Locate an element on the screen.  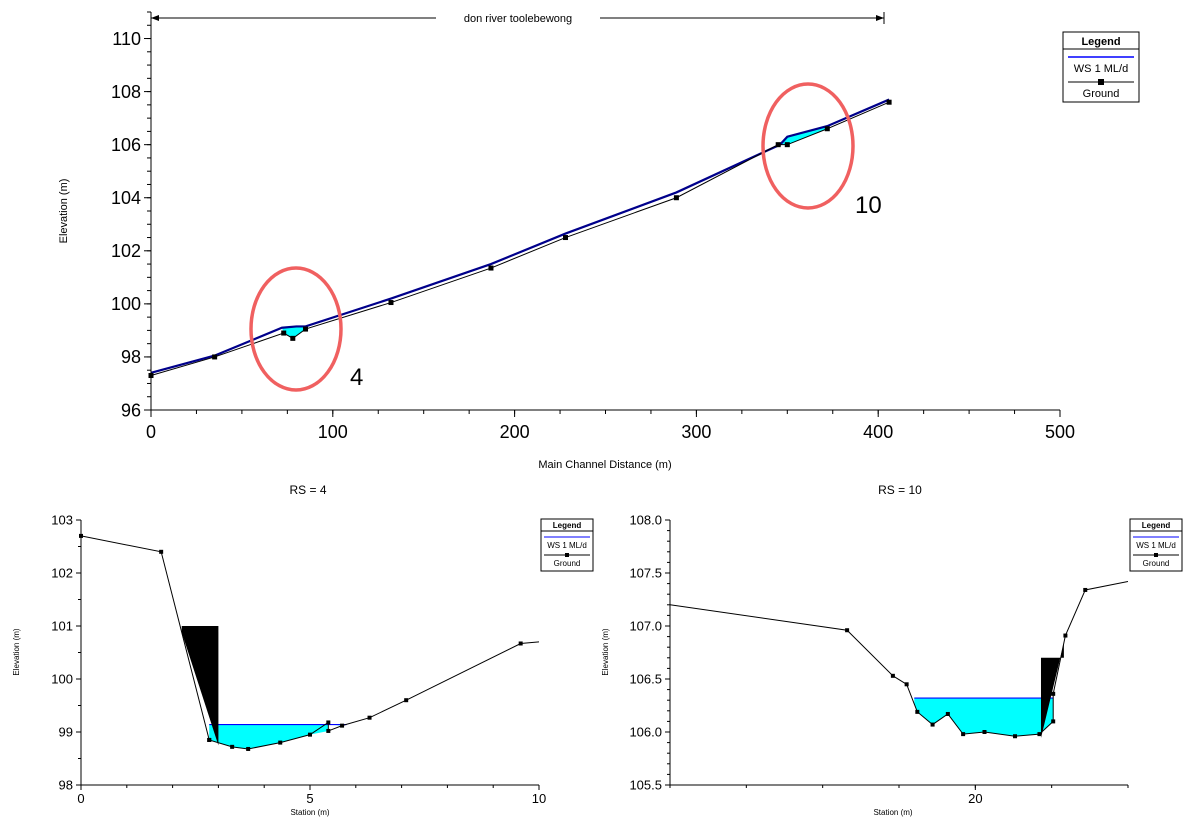
xs4-ground-line is located at coordinates (310, 642).